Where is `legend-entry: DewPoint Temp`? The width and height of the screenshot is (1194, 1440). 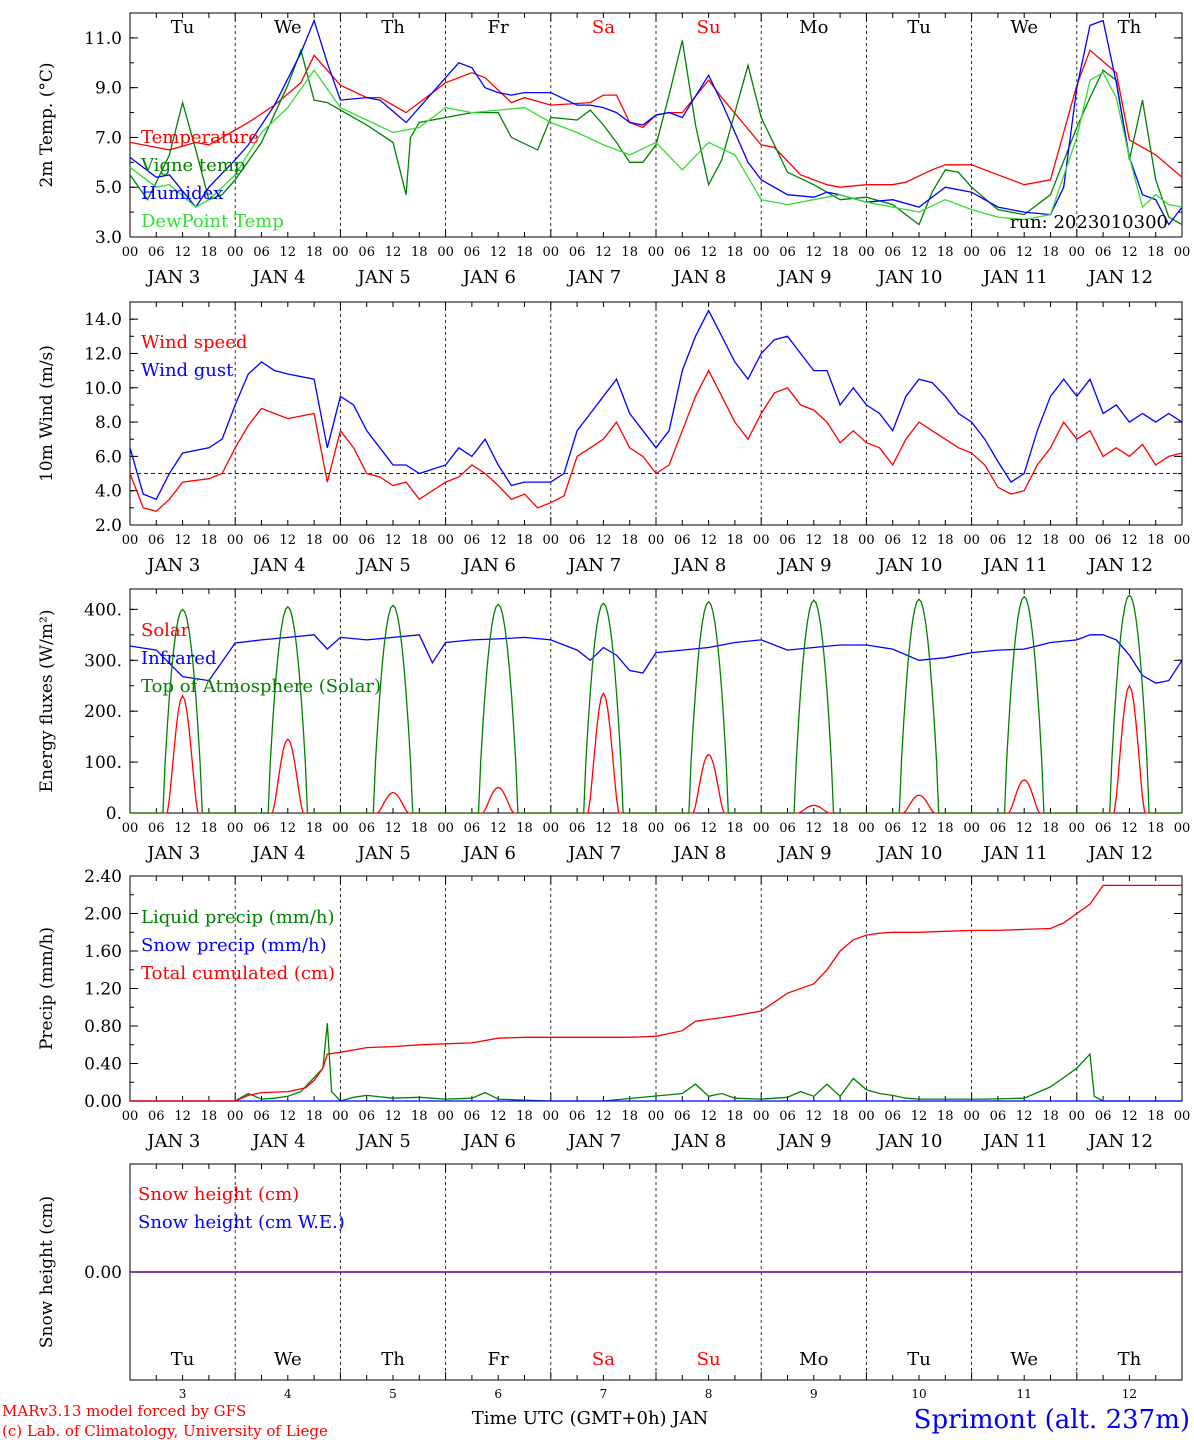
legend-entry: DewPoint Temp is located at coordinates (212, 221).